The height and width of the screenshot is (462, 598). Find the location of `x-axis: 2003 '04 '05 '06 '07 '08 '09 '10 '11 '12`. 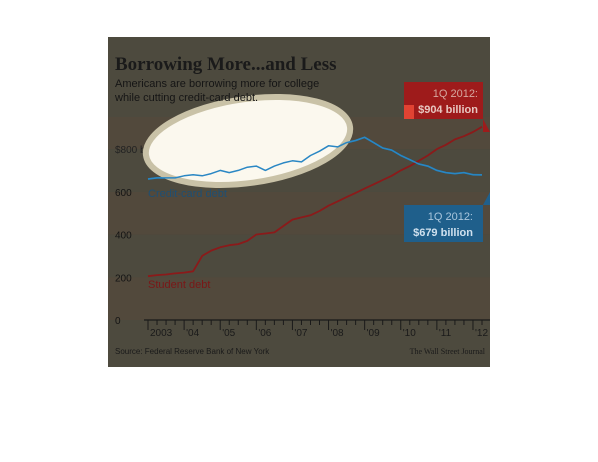

x-axis: 2003 '04 '05 '06 '07 '08 '09 '10 '11 '12 is located at coordinates (317, 329).